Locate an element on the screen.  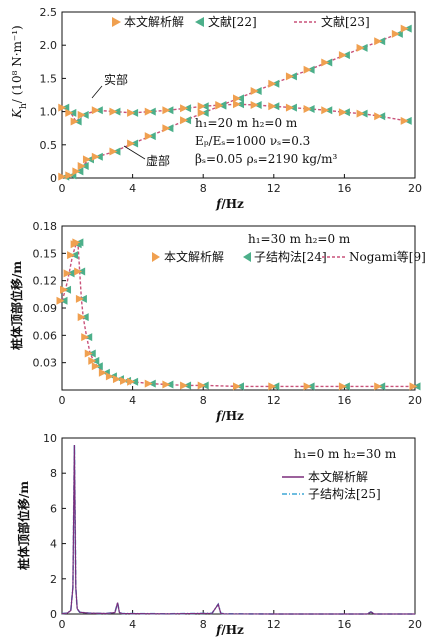
x-axis-label-3: f/Hz is located at coordinates (229, 630).